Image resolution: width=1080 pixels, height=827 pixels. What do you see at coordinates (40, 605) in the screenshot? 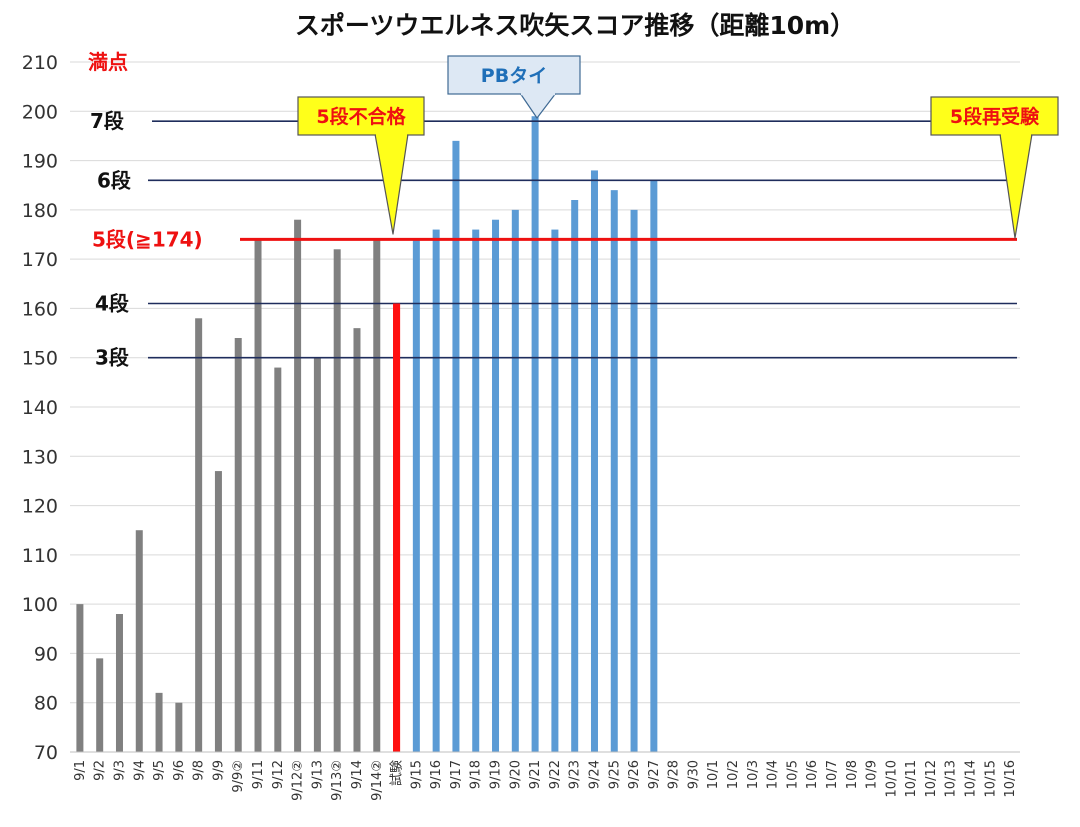
I see `y-tick-label: 100` at bounding box center [40, 605].